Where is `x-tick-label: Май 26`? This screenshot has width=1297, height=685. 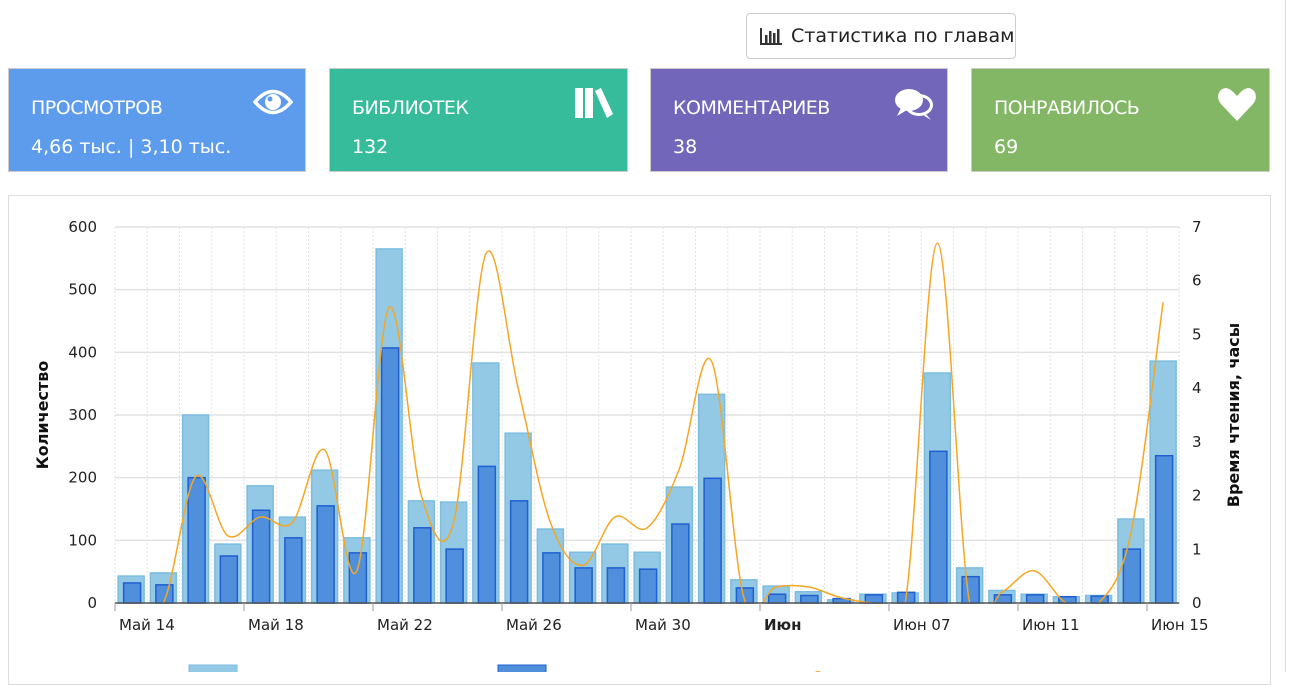 x-tick-label: Май 26 is located at coordinates (534, 625).